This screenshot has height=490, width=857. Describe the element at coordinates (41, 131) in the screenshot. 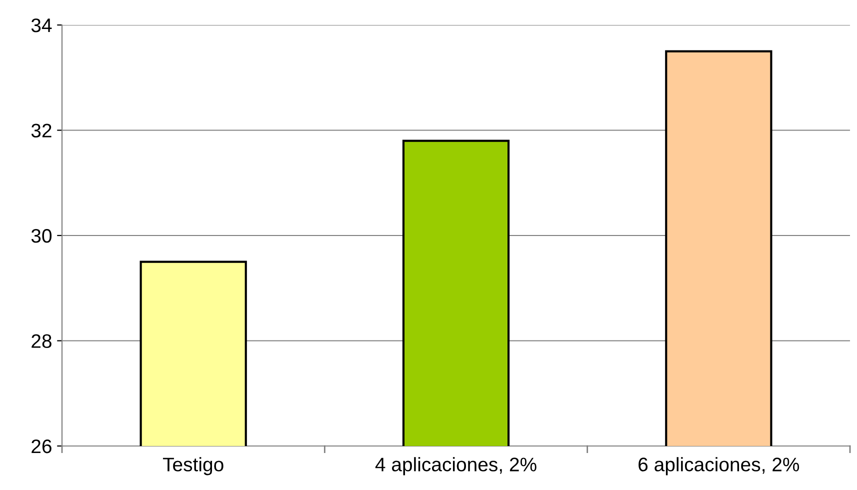

I see `y-tick-label: 32` at that location.